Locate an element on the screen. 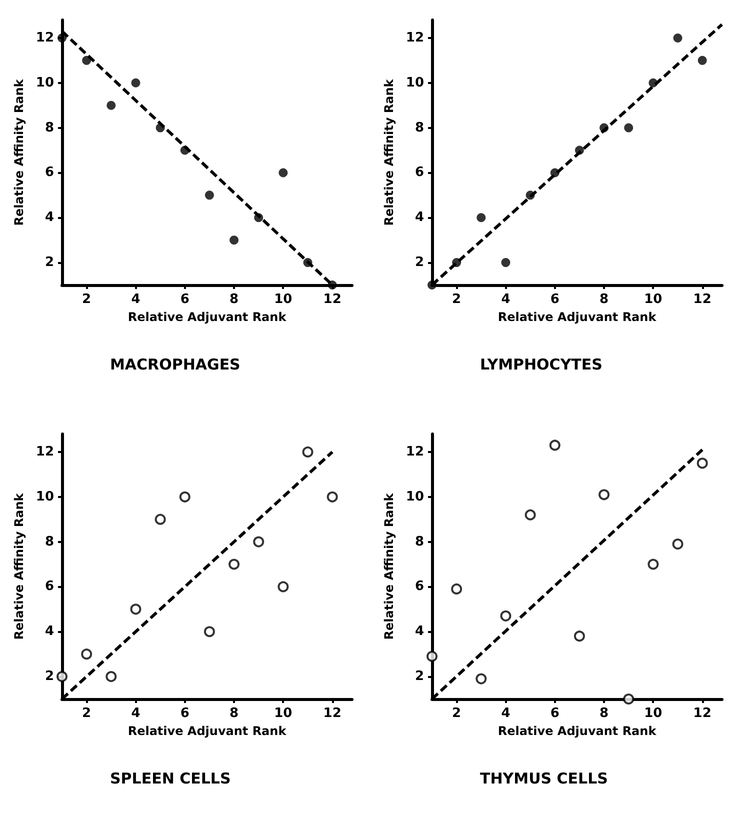 The width and height of the screenshot is (741, 828). text: MACROPHAGES is located at coordinates (175, 365).